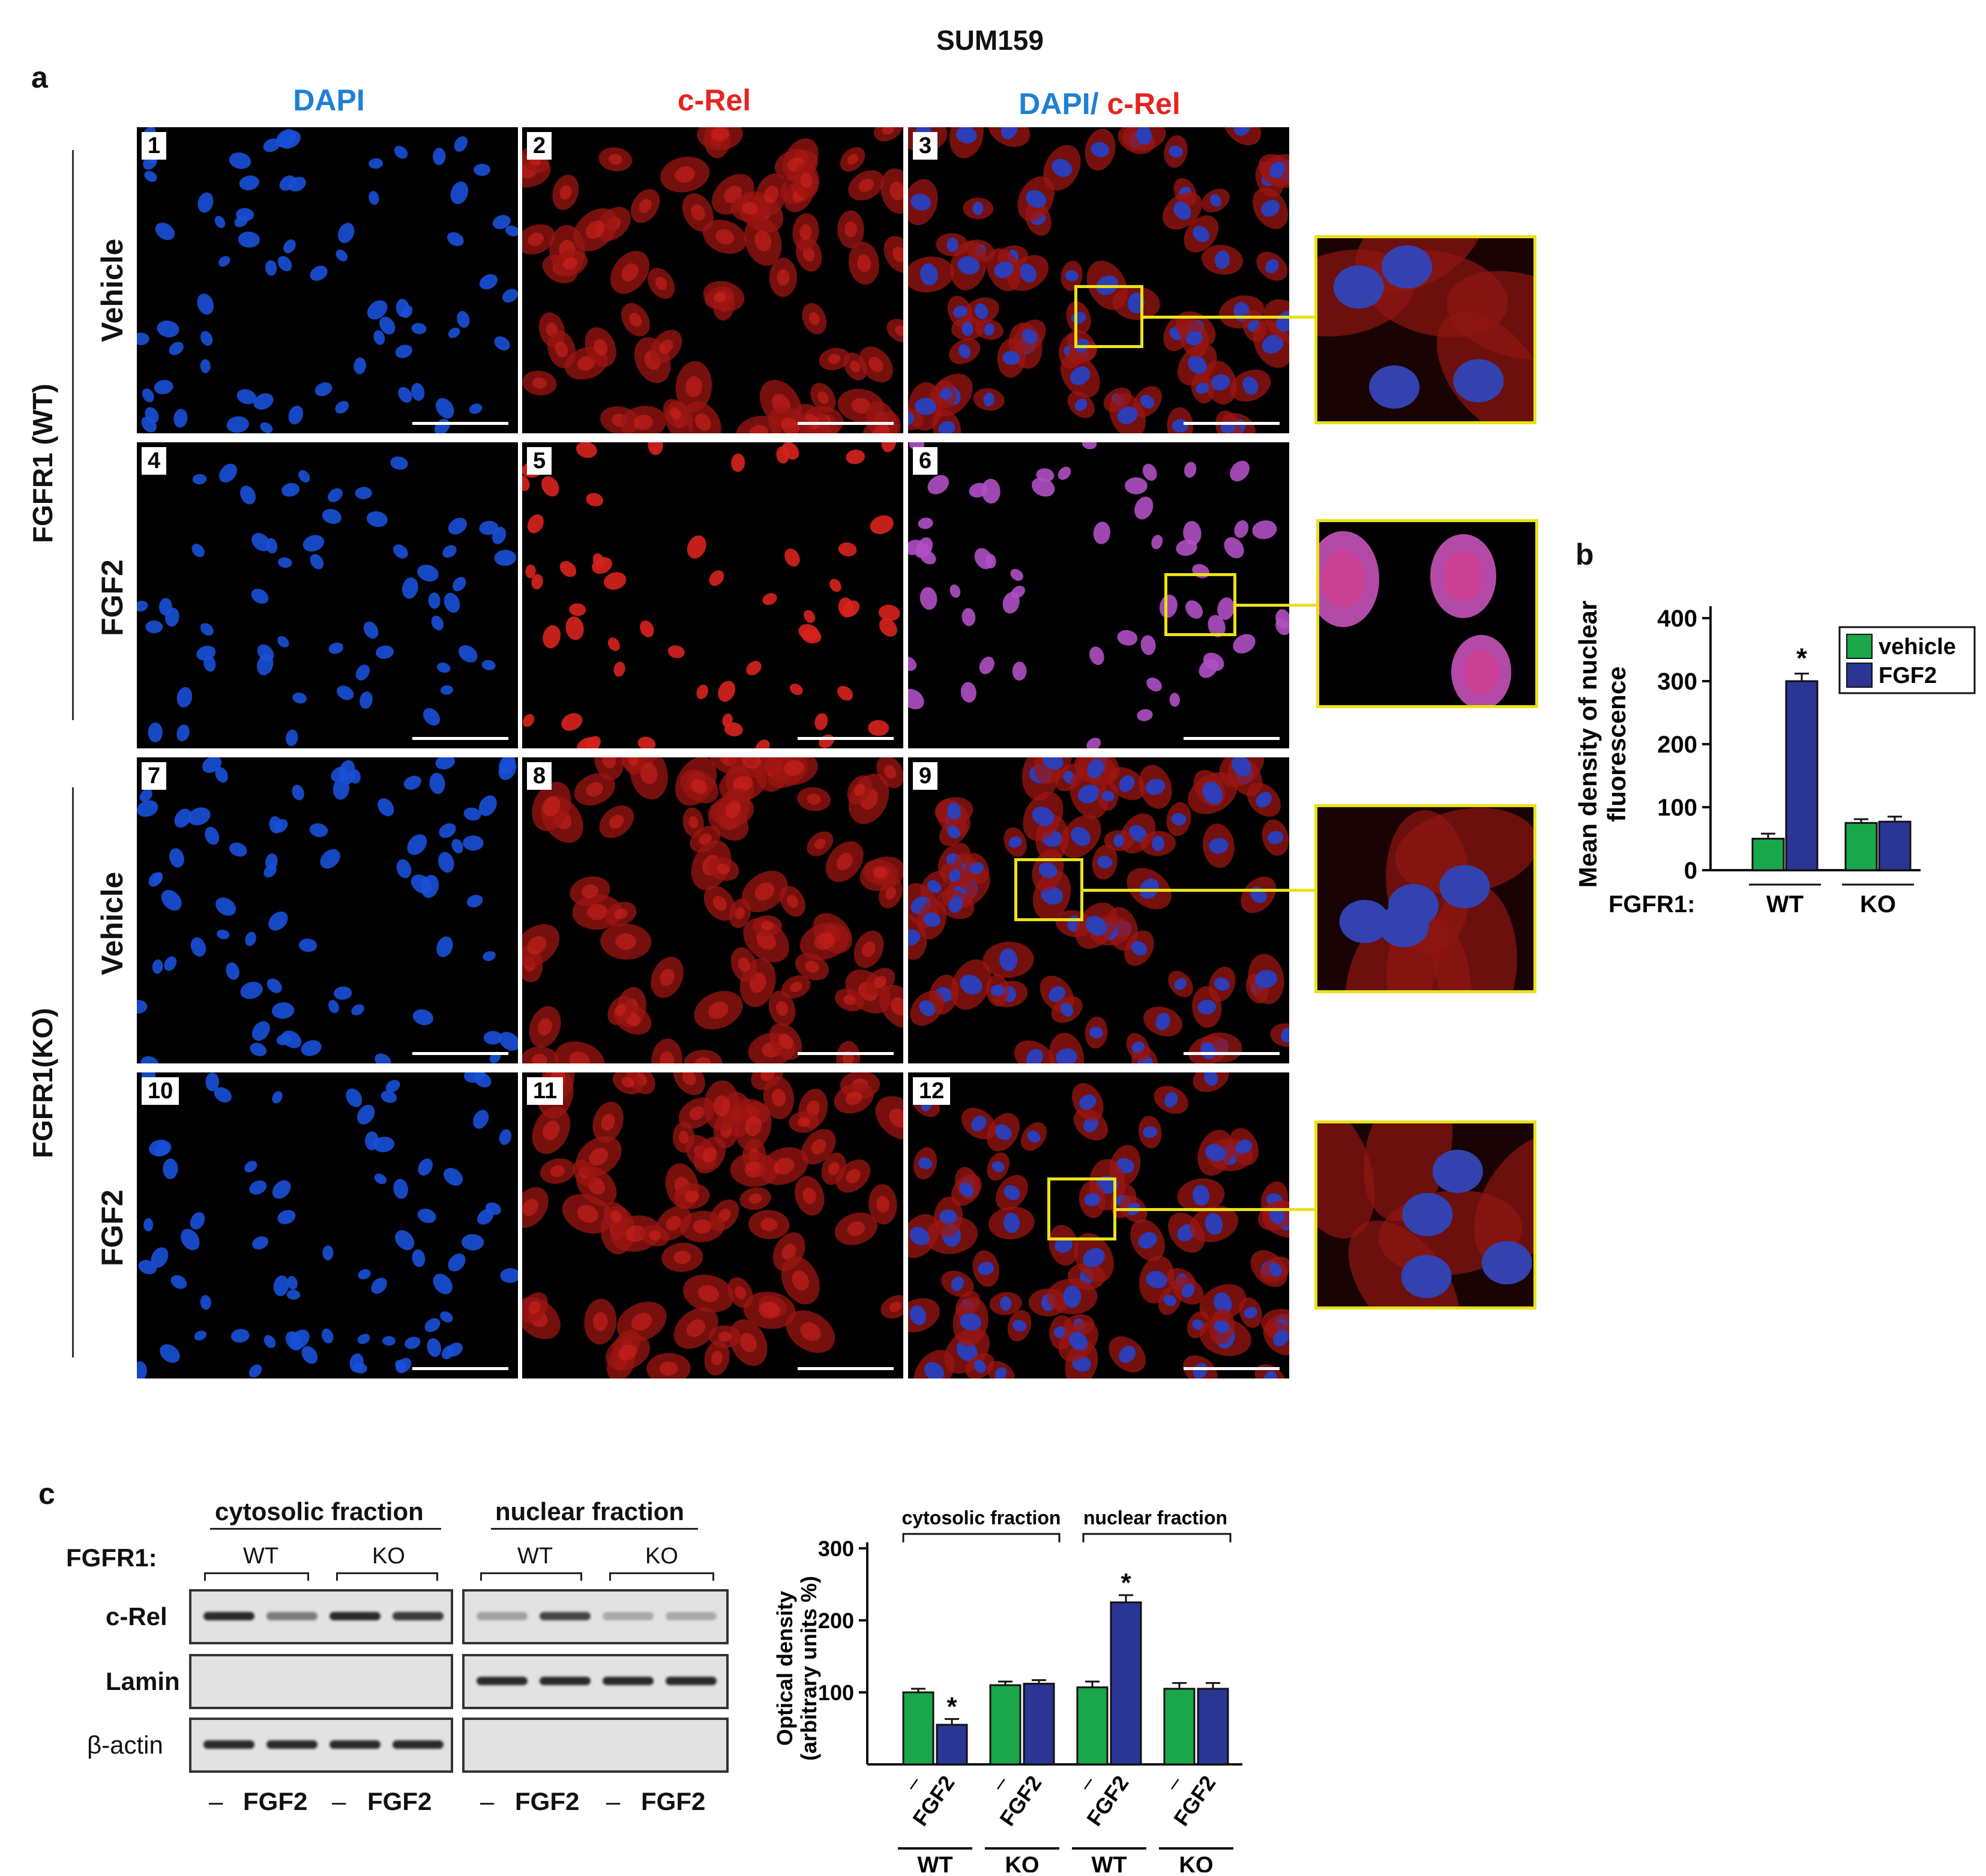  I want to click on chart-b-category-label: WT, so click(1785, 904).